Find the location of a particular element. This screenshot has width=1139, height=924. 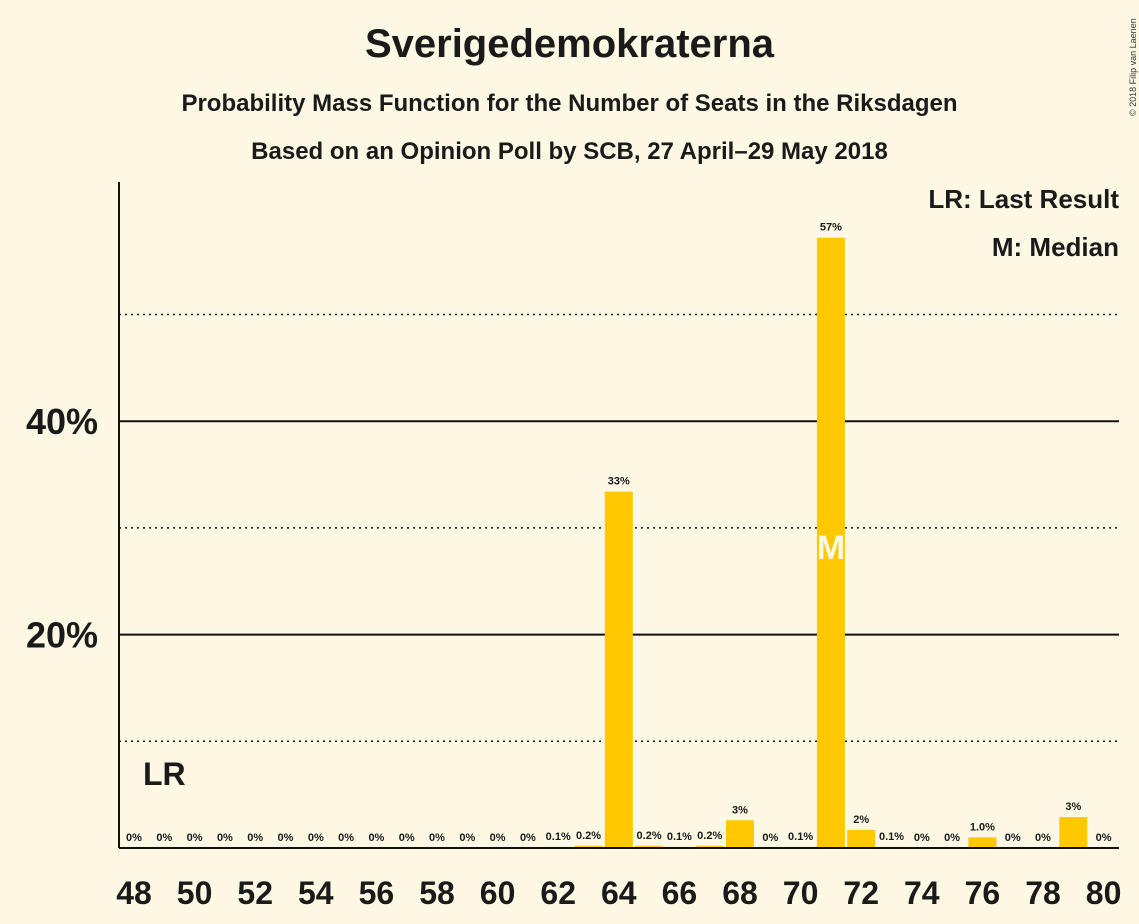

data-label: 1.0% is located at coordinates (982, 827).